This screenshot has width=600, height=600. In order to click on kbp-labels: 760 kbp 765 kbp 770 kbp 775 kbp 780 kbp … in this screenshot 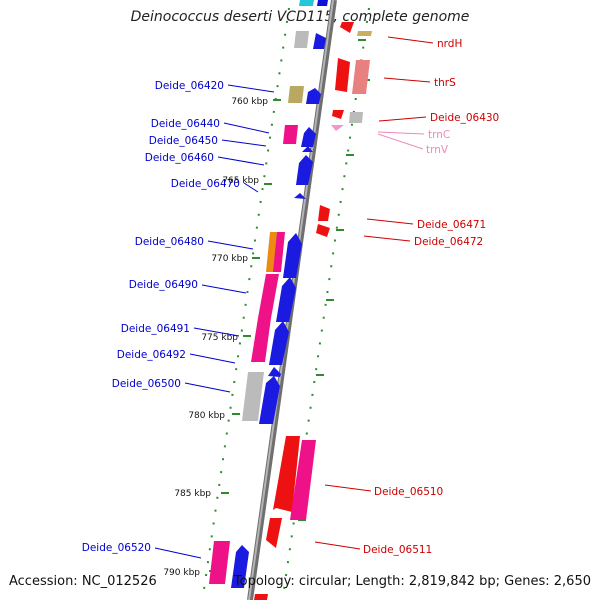, I will do `click(215, 337)`.